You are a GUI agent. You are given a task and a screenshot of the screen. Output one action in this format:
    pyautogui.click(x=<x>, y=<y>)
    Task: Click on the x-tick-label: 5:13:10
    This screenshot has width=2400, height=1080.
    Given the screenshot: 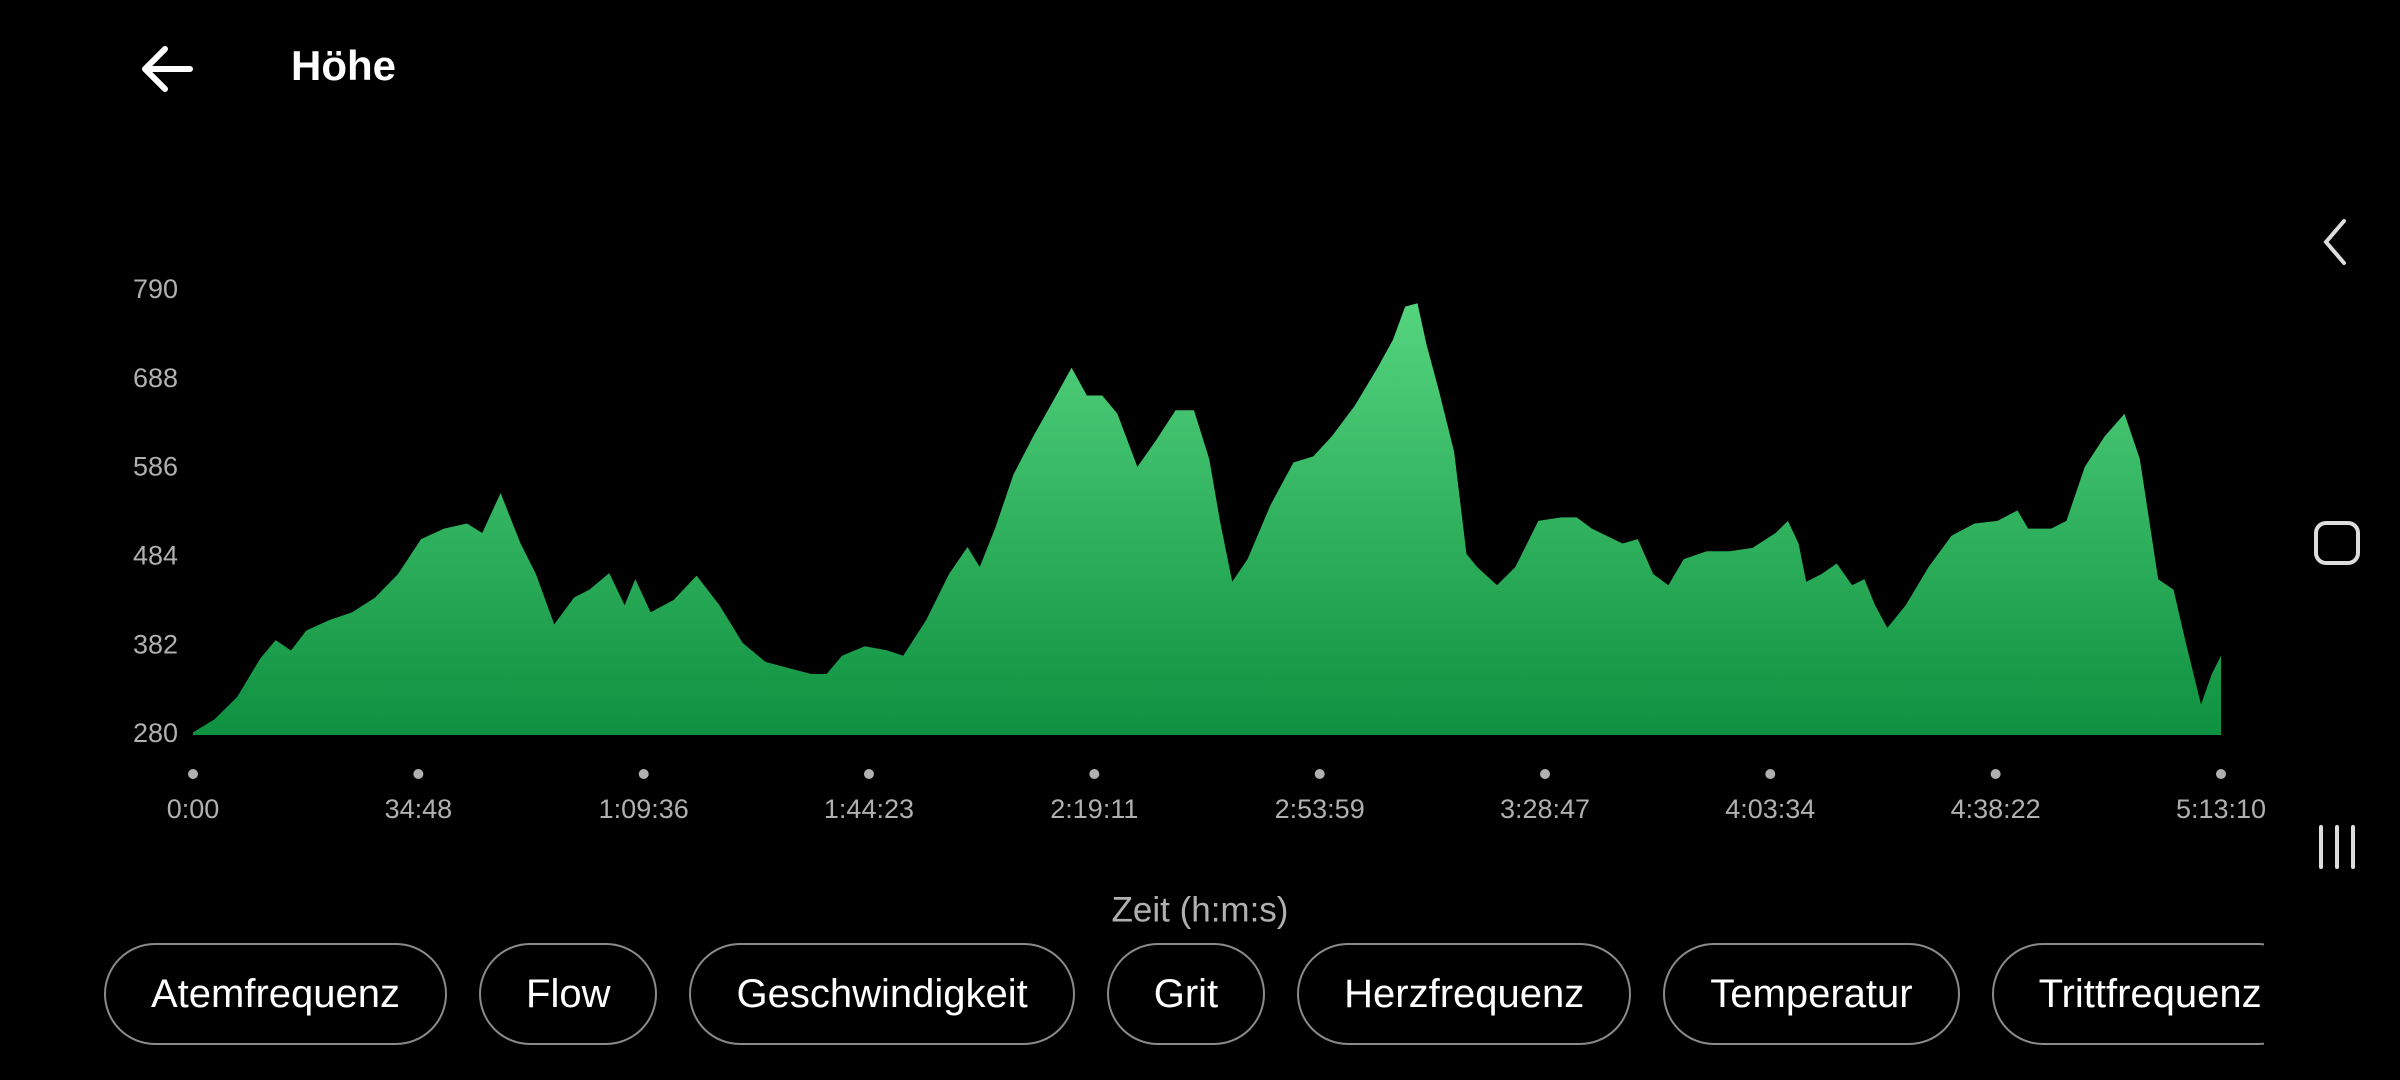 What is the action you would take?
    pyautogui.click(x=2221, y=809)
    